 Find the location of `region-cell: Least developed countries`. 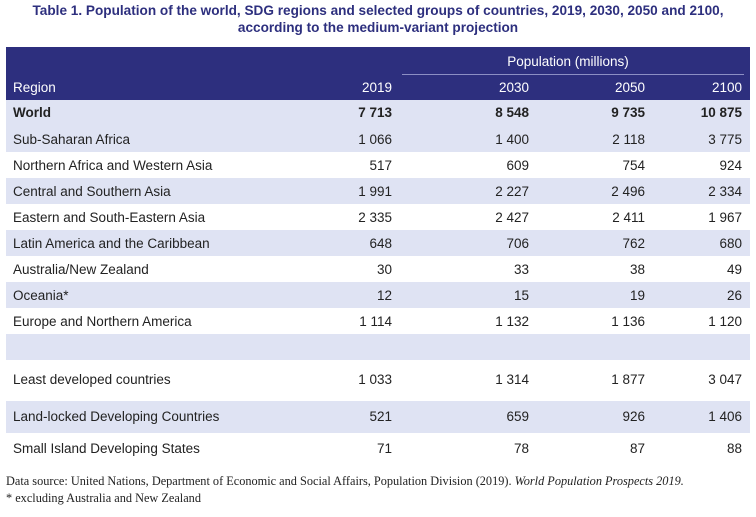

region-cell: Least developed countries is located at coordinates (92, 379).